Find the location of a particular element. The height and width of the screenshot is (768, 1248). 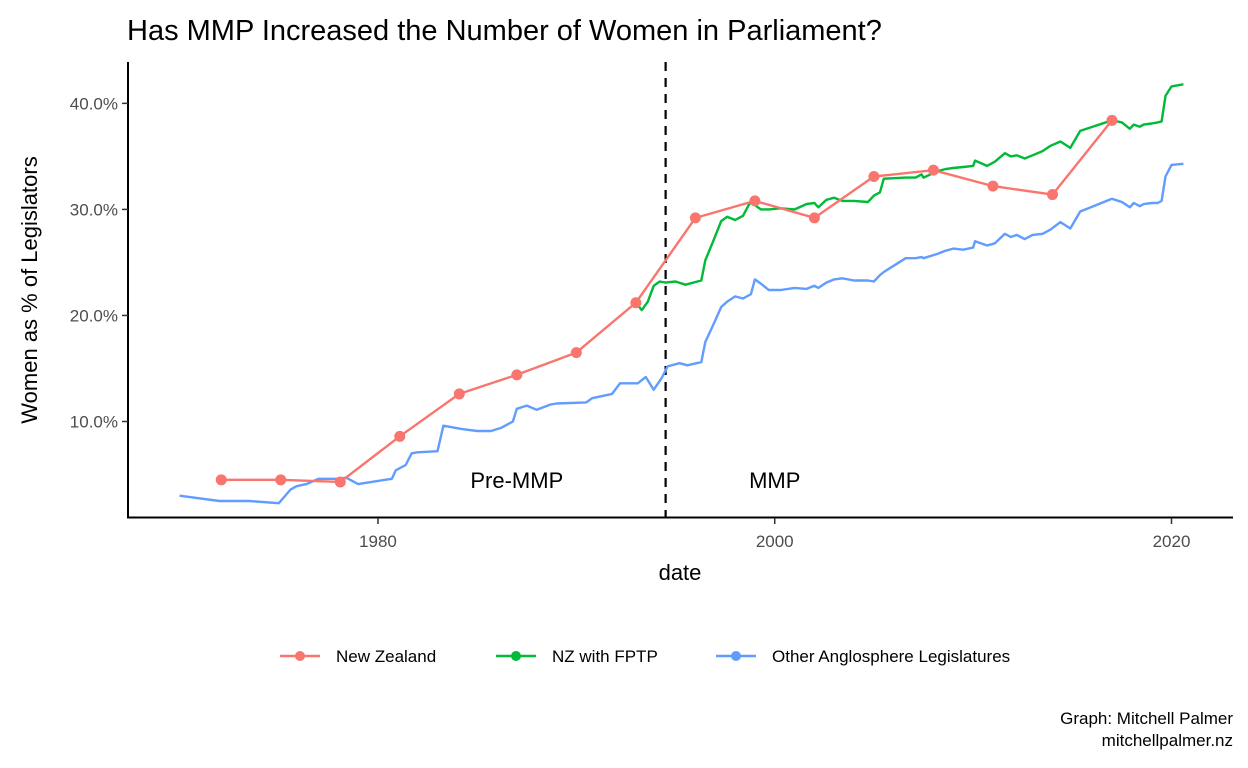

x-tick-label: 2020 is located at coordinates (1172, 541).